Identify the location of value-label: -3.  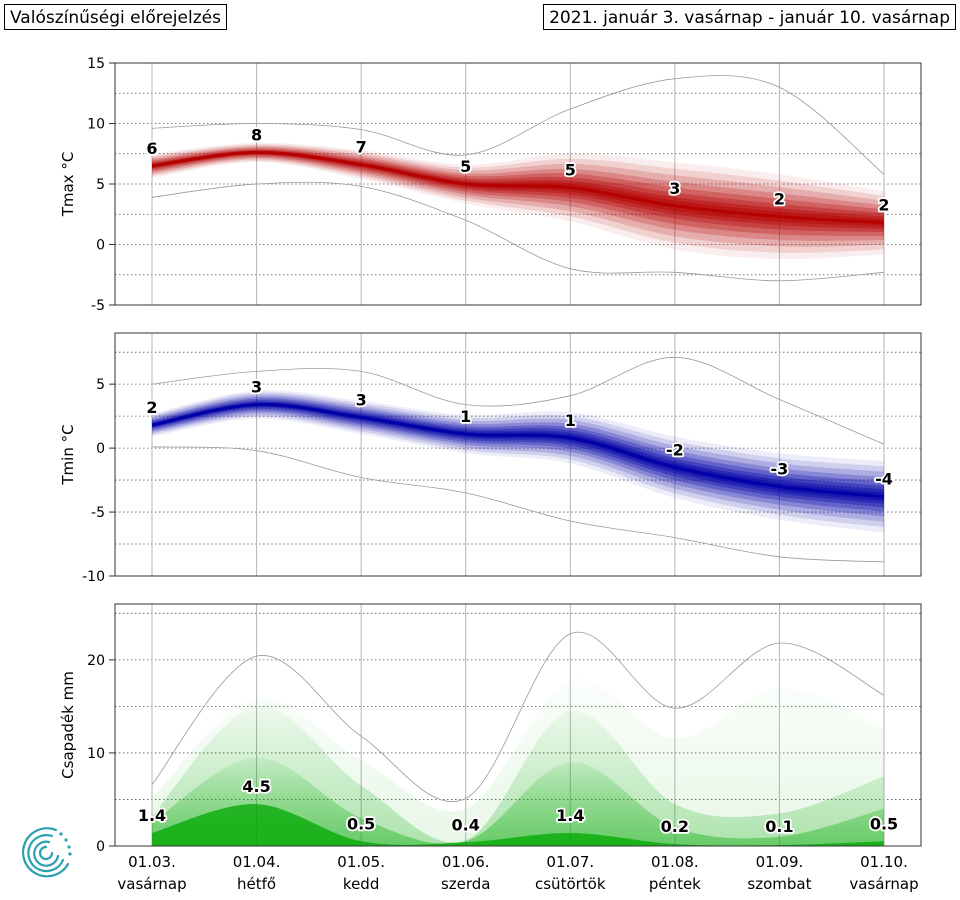
(780, 468).